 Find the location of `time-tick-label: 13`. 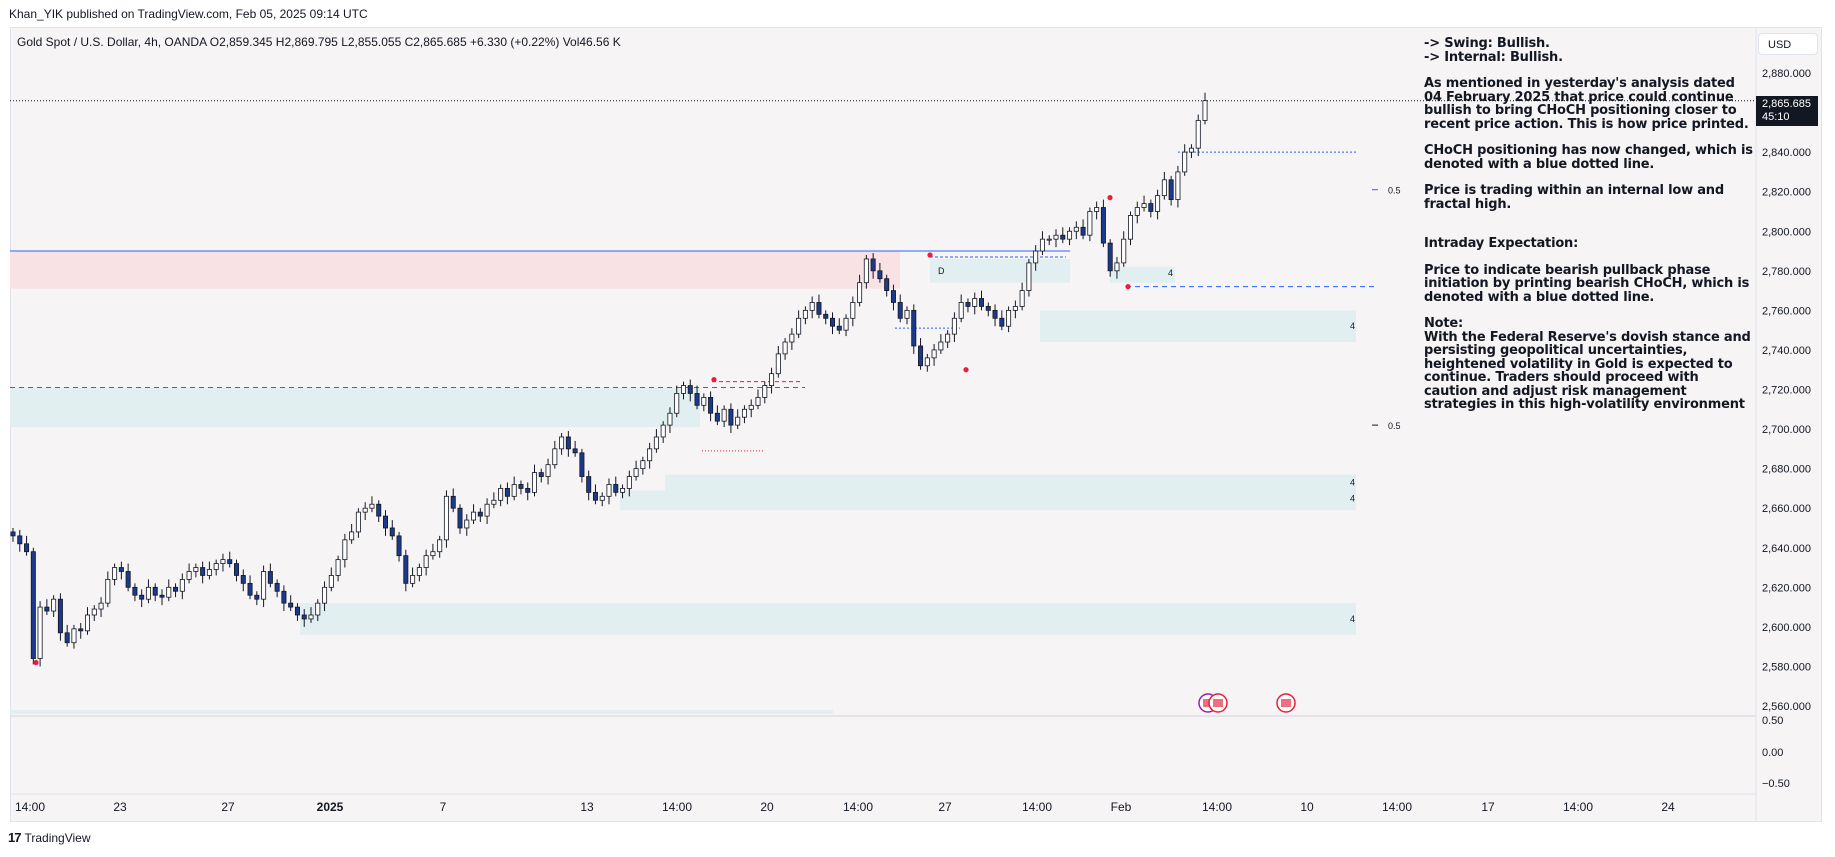

time-tick-label: 13 is located at coordinates (587, 807).